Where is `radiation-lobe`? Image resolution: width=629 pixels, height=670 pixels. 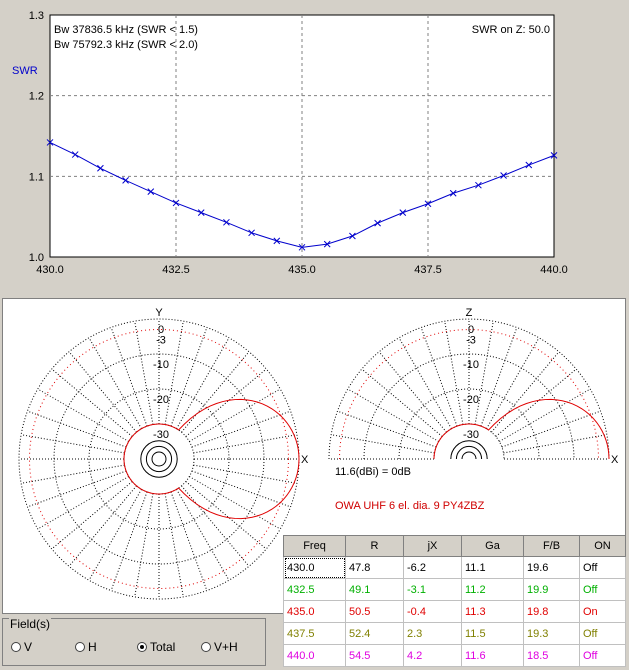 radiation-lobe is located at coordinates (521, 429).